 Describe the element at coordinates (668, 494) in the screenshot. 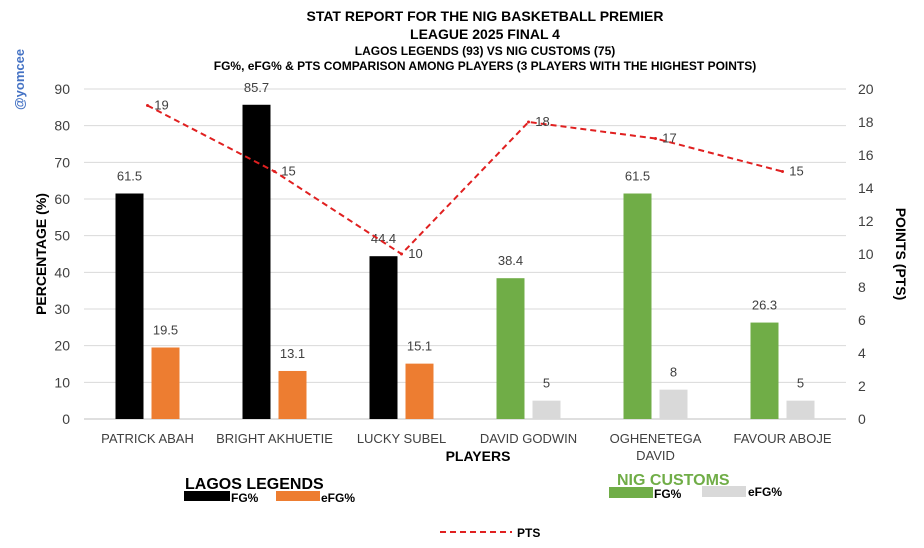

I see `legend-nig-fg-label: FG%` at that location.